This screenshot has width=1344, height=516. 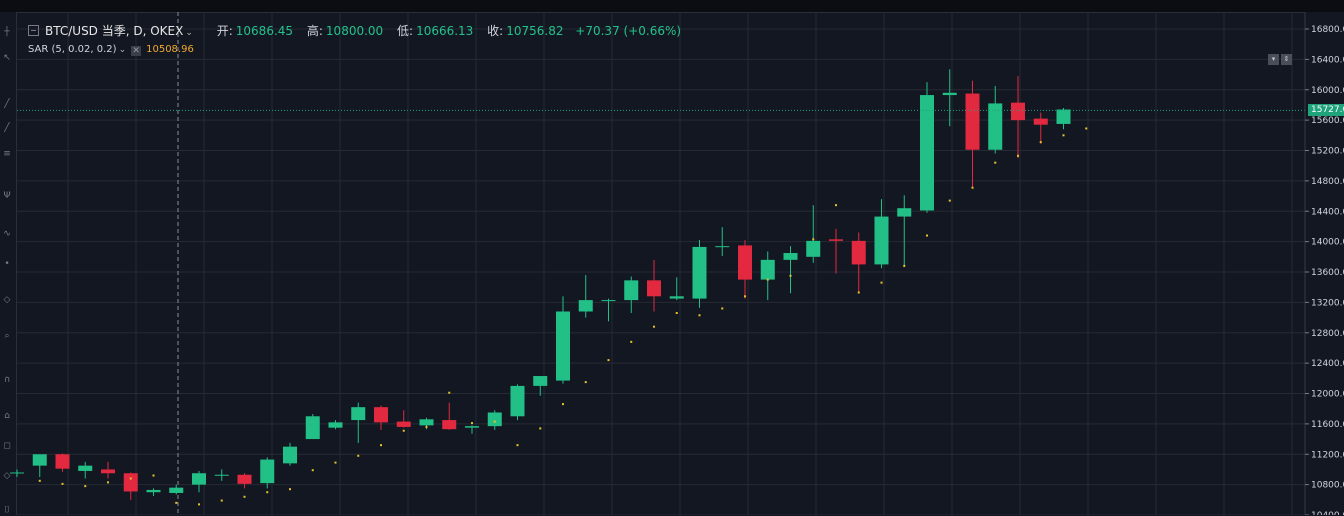 I want to click on maximize-pane-icon: ⇕, so click(x=1286, y=59).